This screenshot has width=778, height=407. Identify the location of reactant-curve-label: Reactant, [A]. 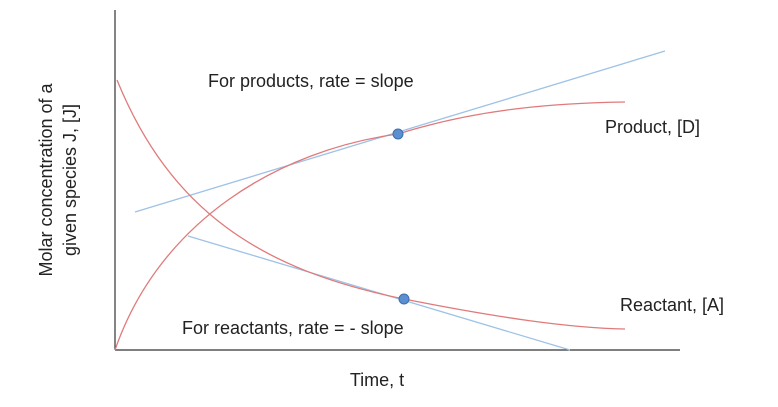
(672, 305).